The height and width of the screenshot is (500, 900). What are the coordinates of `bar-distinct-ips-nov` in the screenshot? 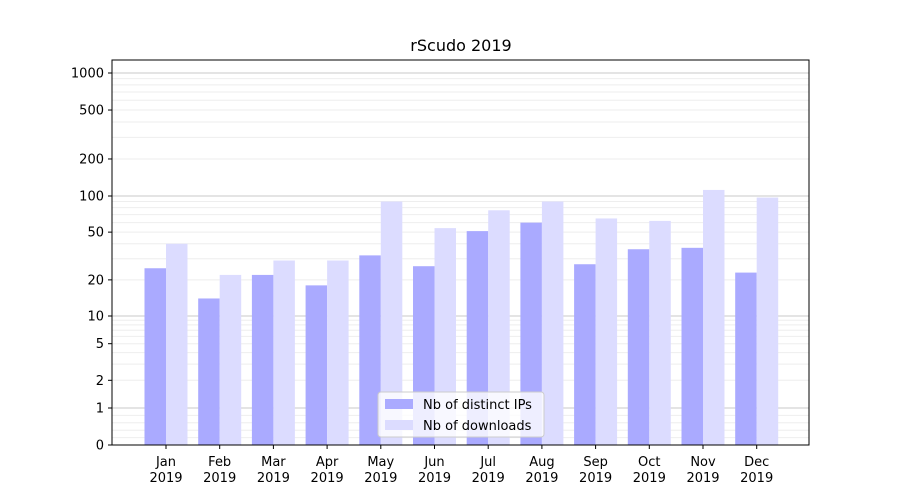 It's located at (692, 346).